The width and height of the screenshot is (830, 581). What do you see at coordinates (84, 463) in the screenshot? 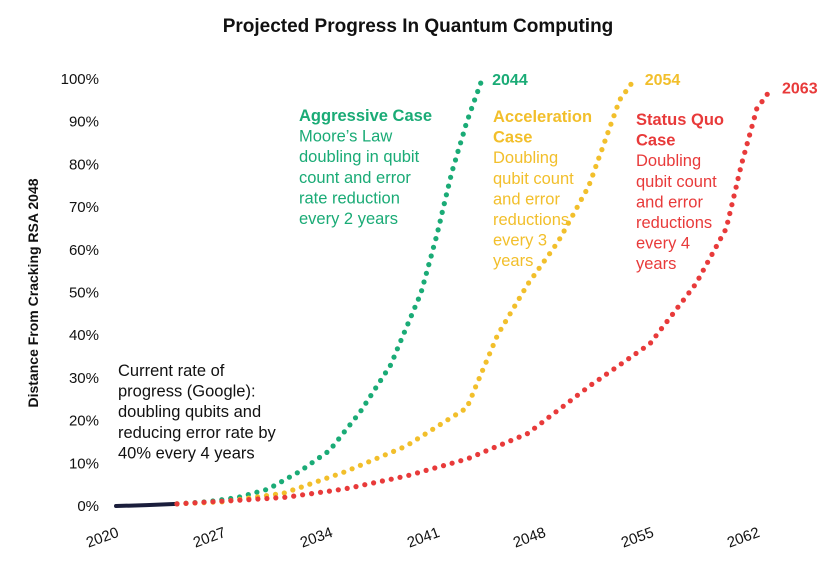
I see `y-tick-label: 10%` at bounding box center [84, 463].